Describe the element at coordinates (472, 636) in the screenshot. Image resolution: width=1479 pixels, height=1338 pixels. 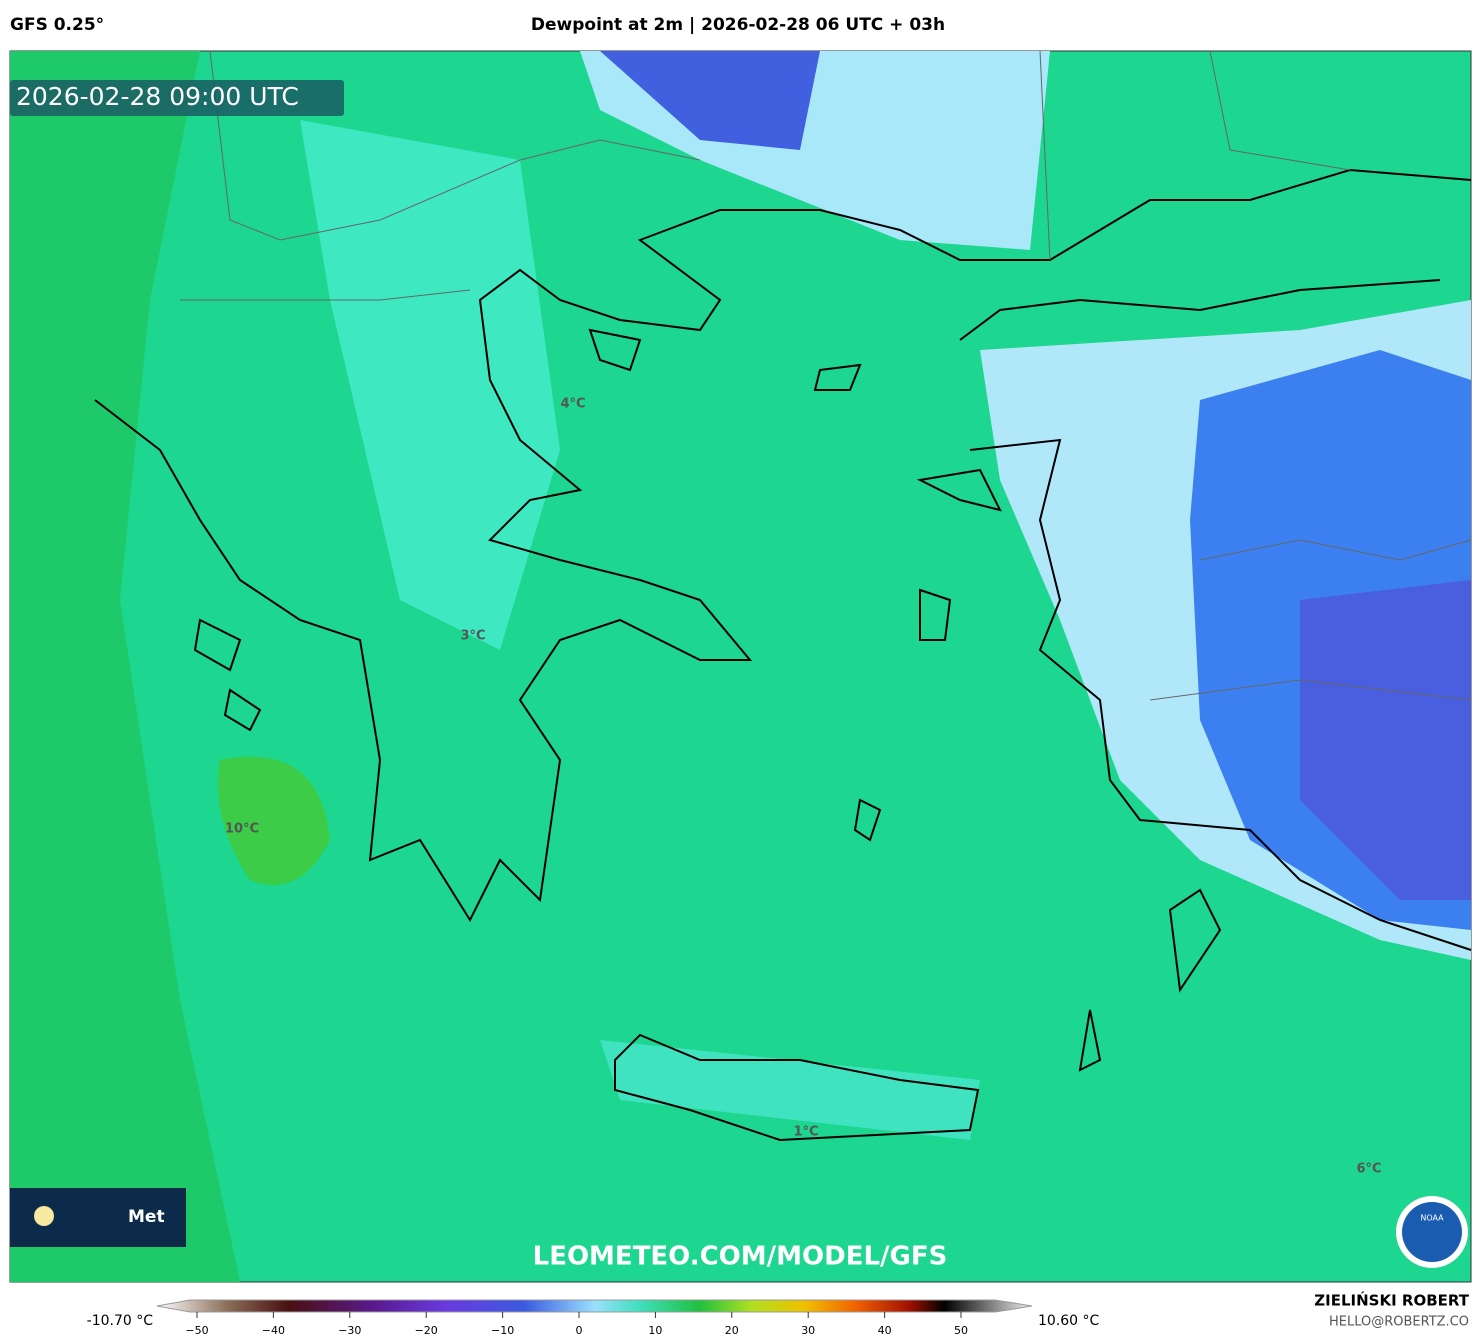
I see `contour-label: 3°C` at that location.